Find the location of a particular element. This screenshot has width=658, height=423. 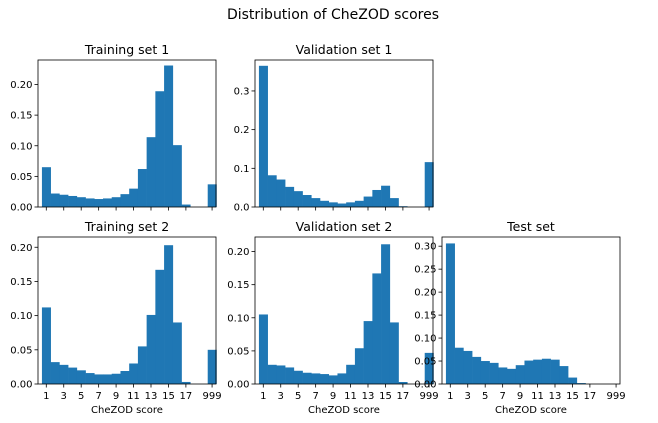

subplot-title: Training set 1 is located at coordinates (126, 49).